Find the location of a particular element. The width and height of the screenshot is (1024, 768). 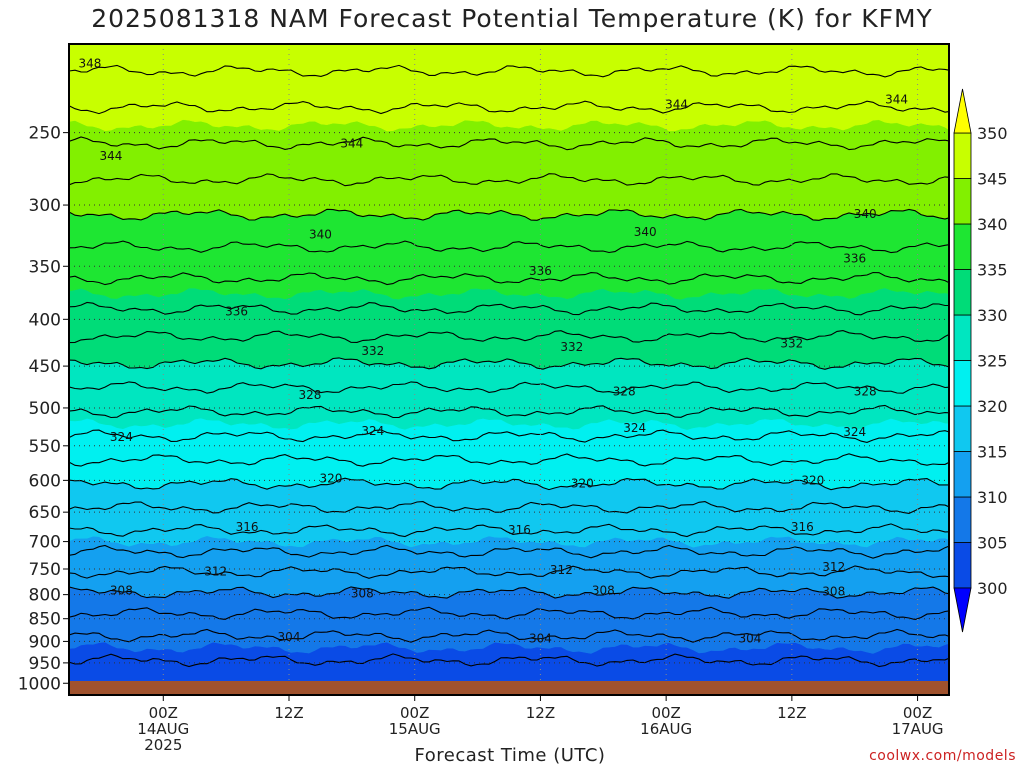

x-tick-label: 2025 is located at coordinates (163, 745).